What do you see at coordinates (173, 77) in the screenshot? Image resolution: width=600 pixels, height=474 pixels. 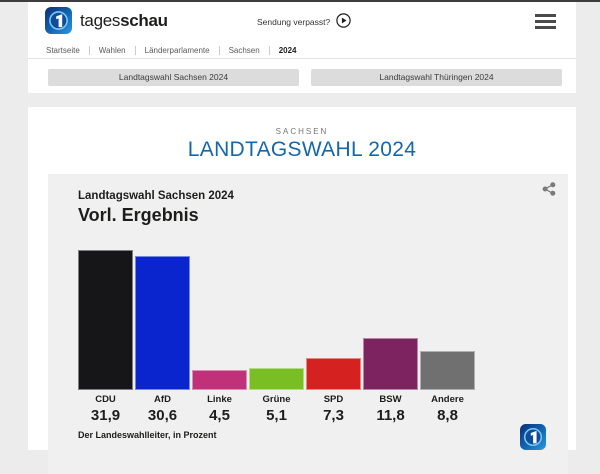 I see `tab-landtagswahl-sachsen: Landtagswahl Sachsen 2024` at bounding box center [173, 77].